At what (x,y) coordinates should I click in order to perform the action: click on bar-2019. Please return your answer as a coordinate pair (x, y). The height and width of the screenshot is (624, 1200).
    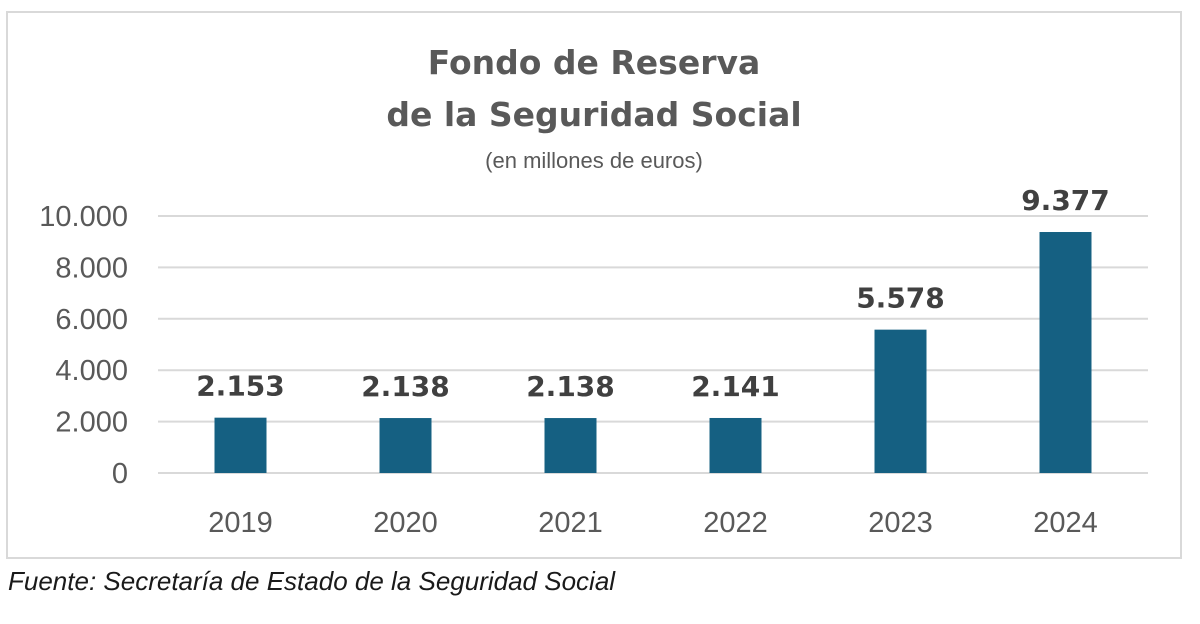
    Looking at the image, I should click on (240, 445).